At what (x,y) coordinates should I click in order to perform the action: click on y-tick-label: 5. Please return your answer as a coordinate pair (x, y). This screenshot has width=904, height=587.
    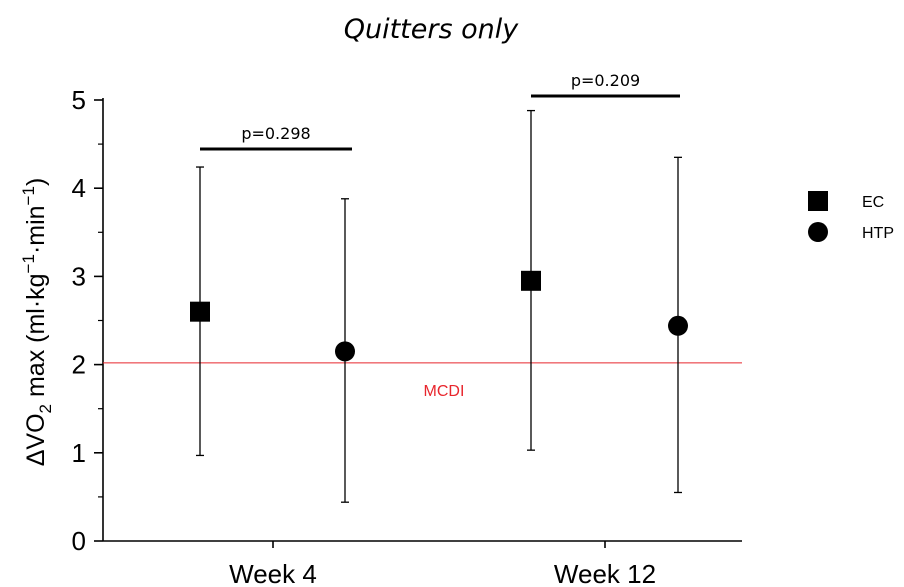
    Looking at the image, I should click on (79, 100).